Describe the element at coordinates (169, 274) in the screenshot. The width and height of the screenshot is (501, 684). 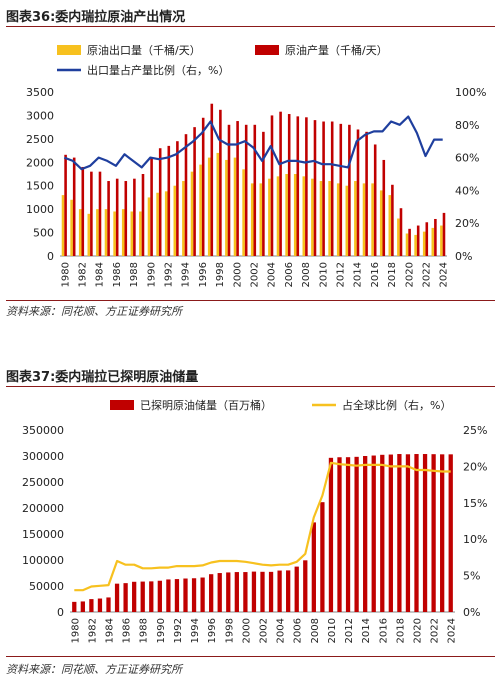
I see `chart1-x-tick-label: 1992` at that location.